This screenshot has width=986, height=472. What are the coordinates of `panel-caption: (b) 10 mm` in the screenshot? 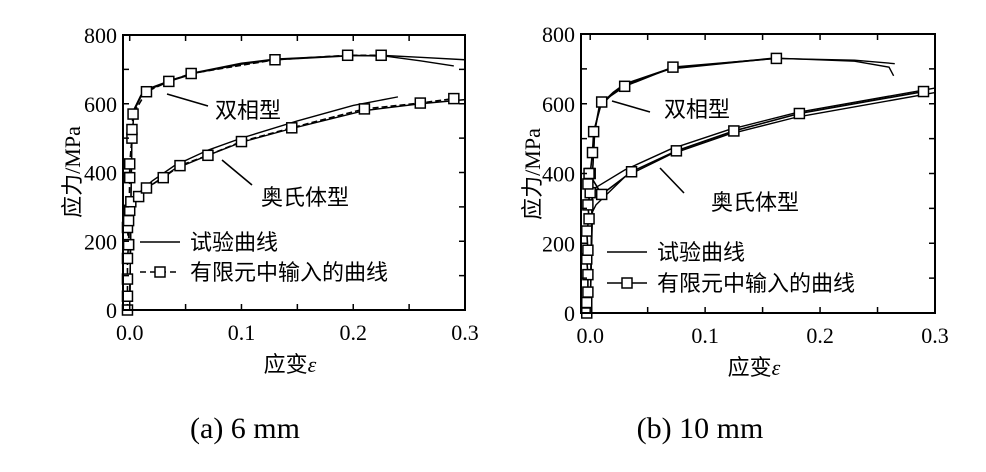 It's located at (700, 428).